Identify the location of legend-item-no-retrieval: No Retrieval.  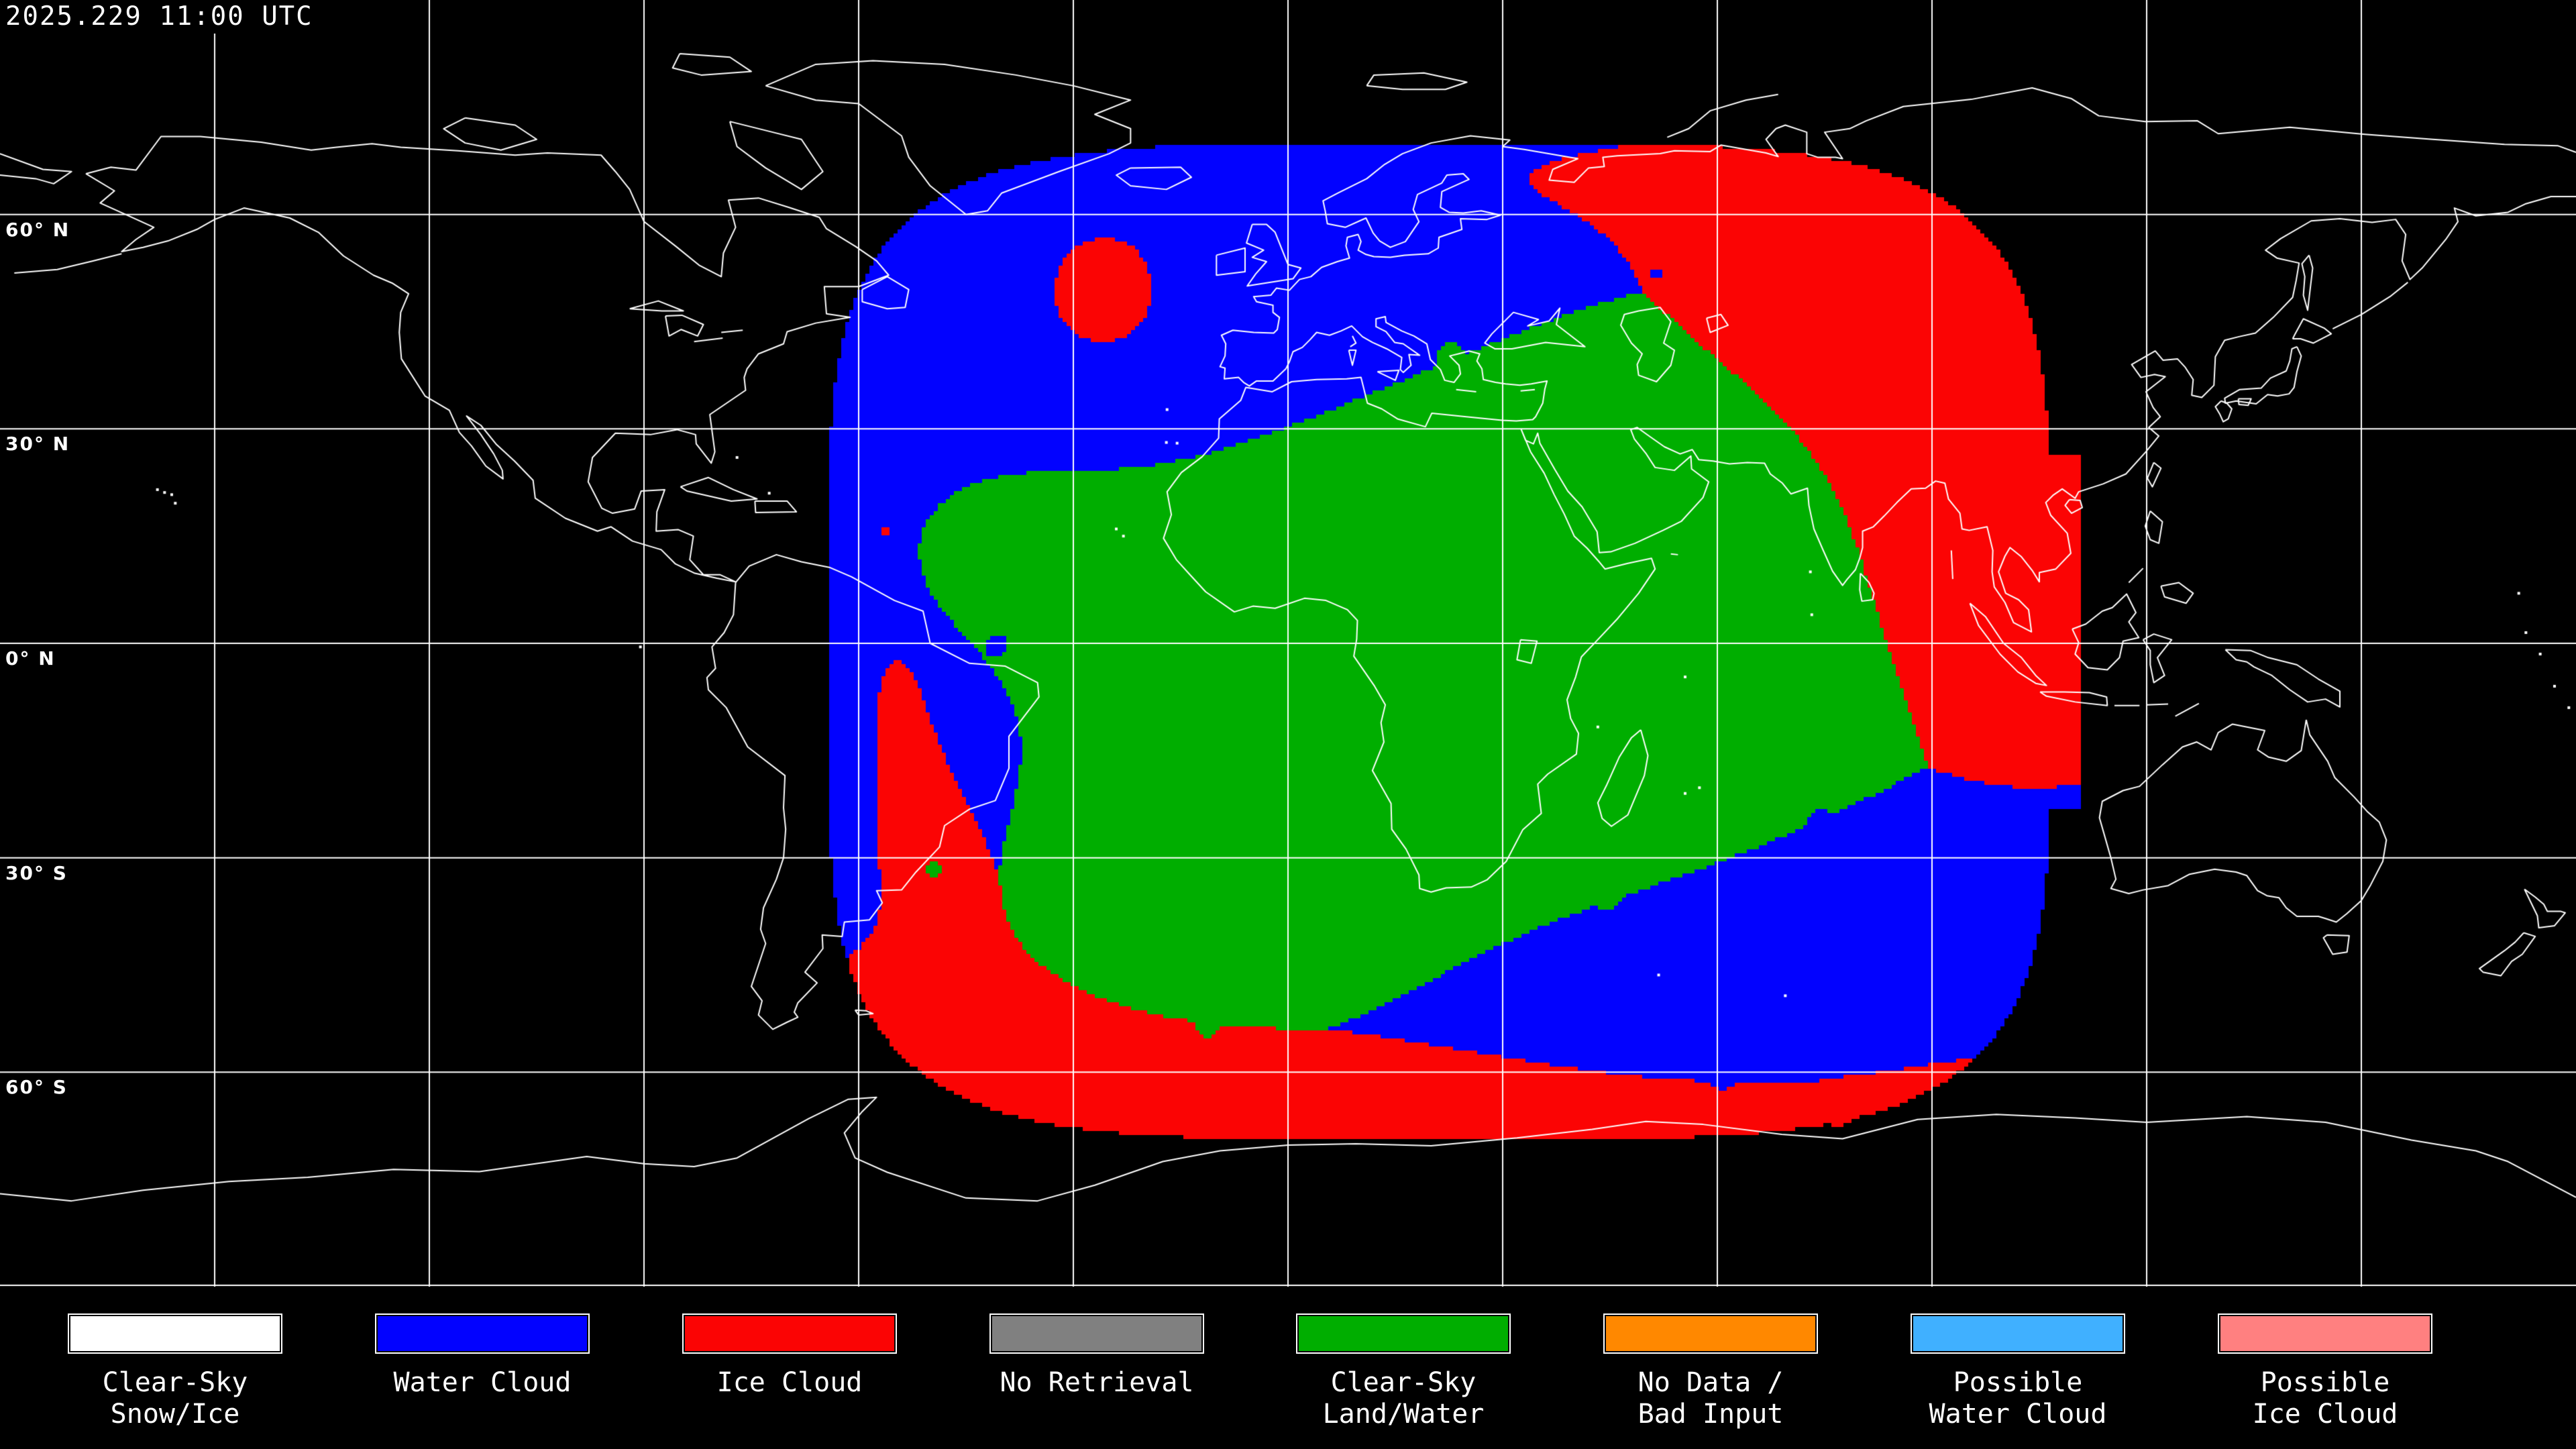
(1096, 1356).